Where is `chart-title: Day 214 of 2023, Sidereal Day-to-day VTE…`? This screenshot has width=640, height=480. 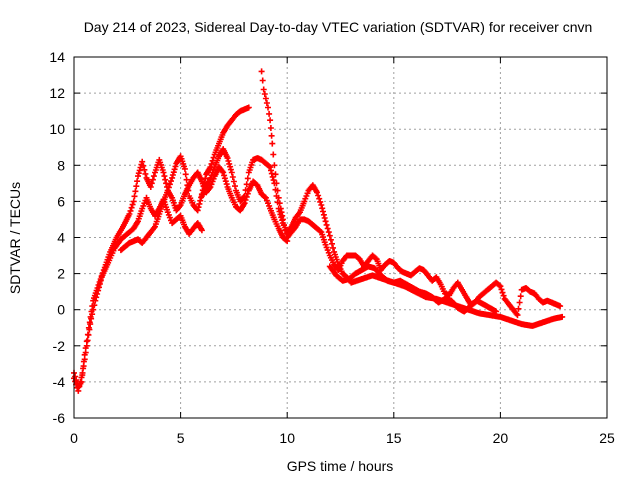 chart-title: Day 214 of 2023, Sidereal Day-to-day VTE… is located at coordinates (338, 27).